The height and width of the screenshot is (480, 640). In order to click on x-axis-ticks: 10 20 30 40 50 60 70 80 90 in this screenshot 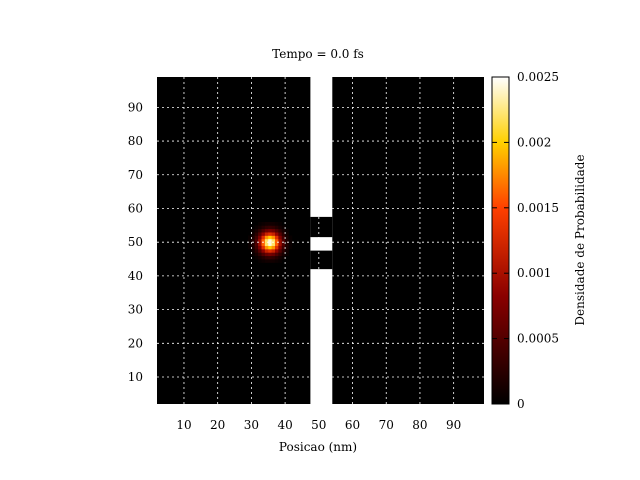, I will do `click(318, 425)`.